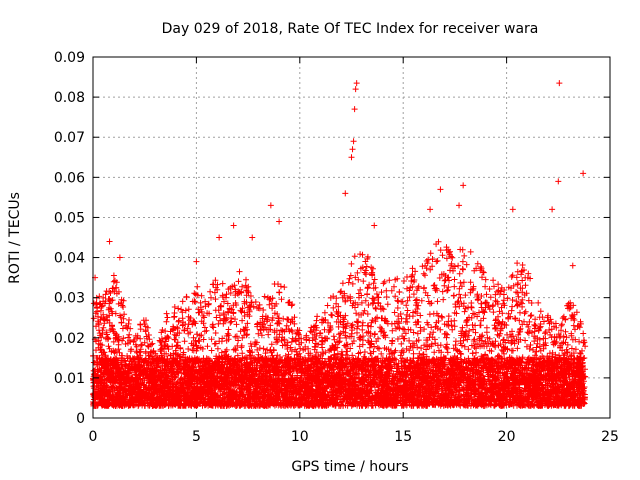 This screenshot has height=480, width=640. Describe the element at coordinates (610, 437) in the screenshot. I see `x-tick-label: 25` at that location.